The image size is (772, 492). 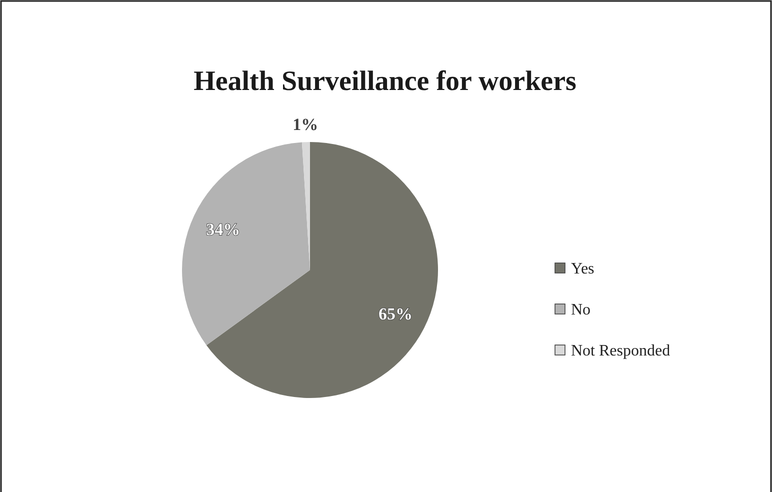 What do you see at coordinates (305, 124) in the screenshot?
I see `data-label: 1%` at bounding box center [305, 124].